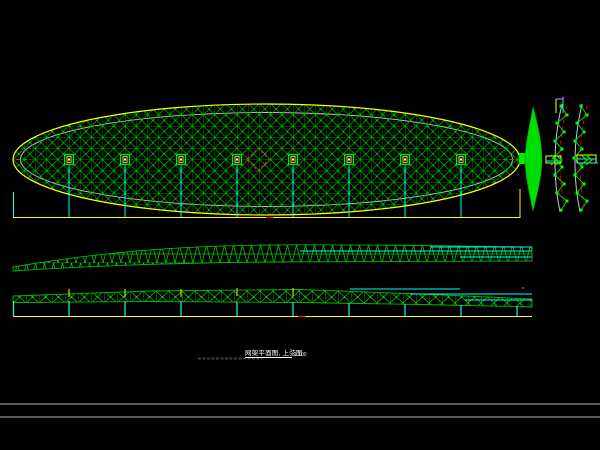 The image size is (600, 450). I want to click on cross-section-a, so click(557, 154).